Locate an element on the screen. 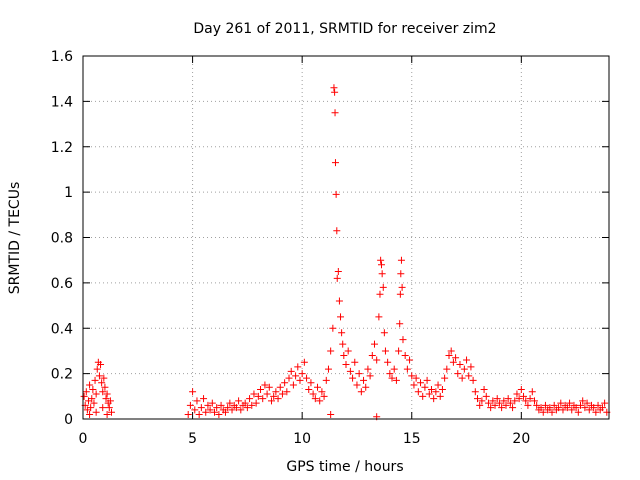  y-axis-label: SRMTID / TECUs is located at coordinates (15, 238).